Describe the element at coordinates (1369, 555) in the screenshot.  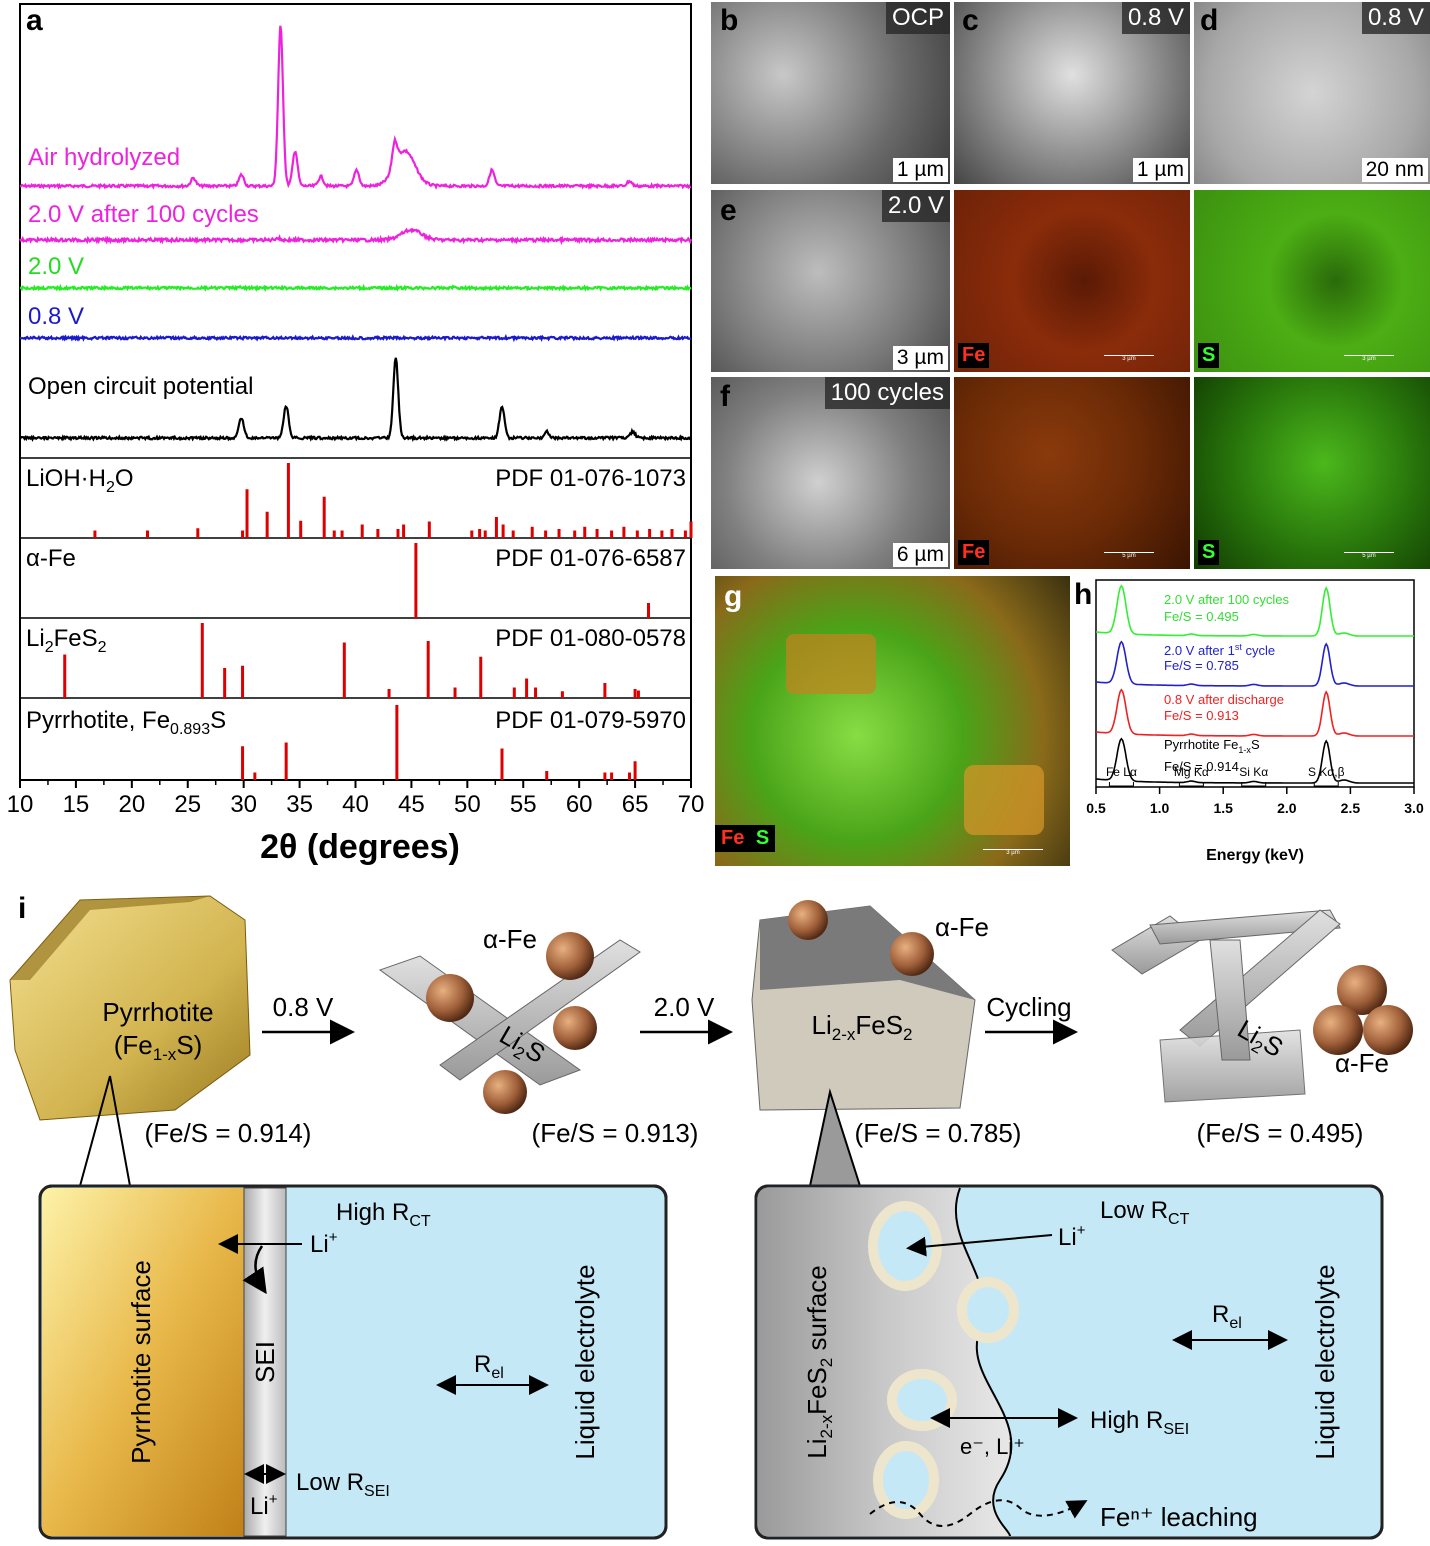
I see `eds-scalebar-f2: 5 µm` at that location.